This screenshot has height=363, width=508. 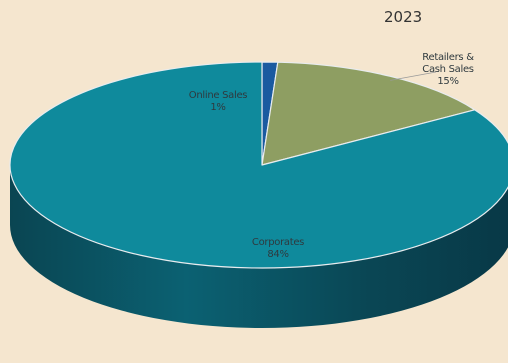 I want to click on slice-name-line-2: Cash Sales, so click(x=448, y=69).